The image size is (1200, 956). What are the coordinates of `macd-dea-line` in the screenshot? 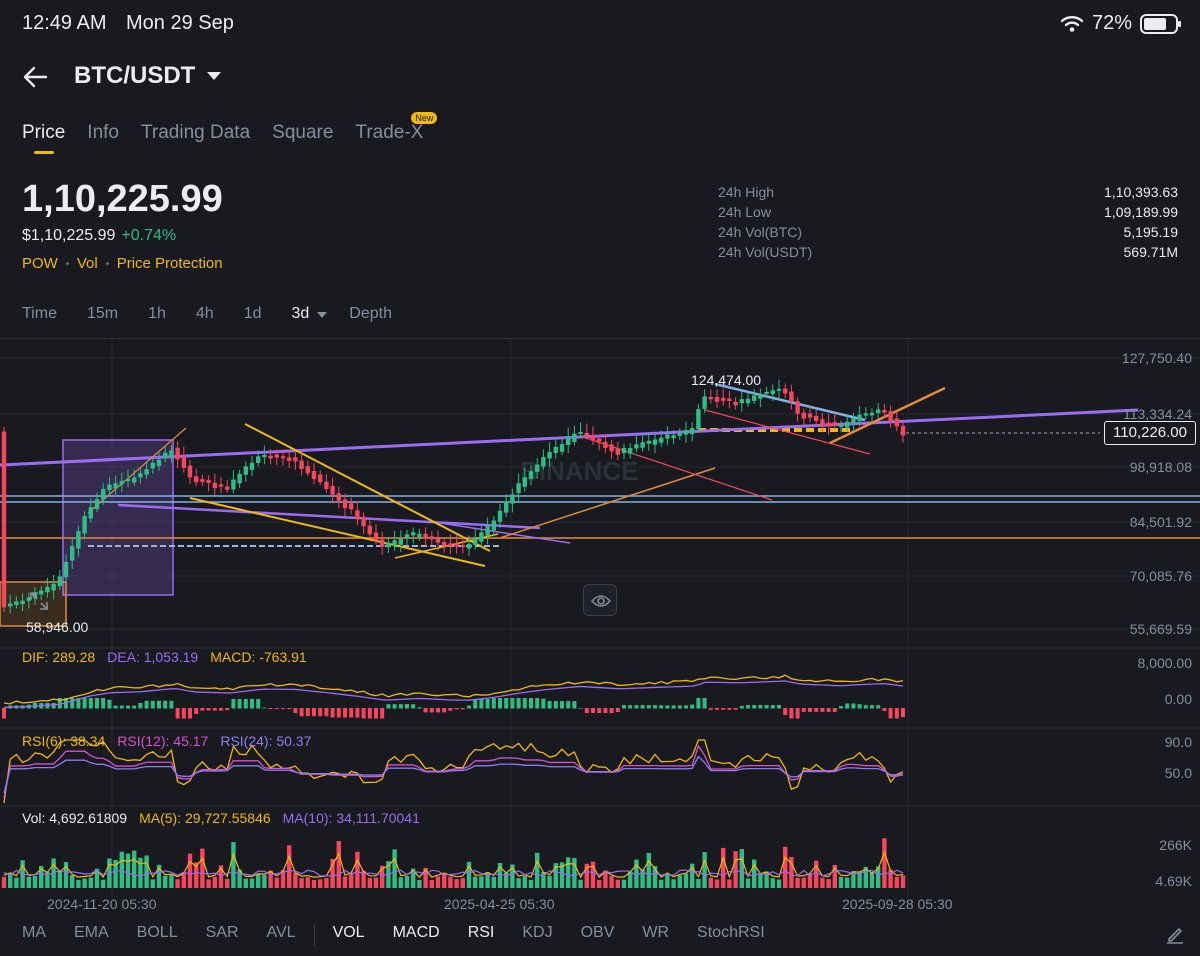 It's located at (453, 694).